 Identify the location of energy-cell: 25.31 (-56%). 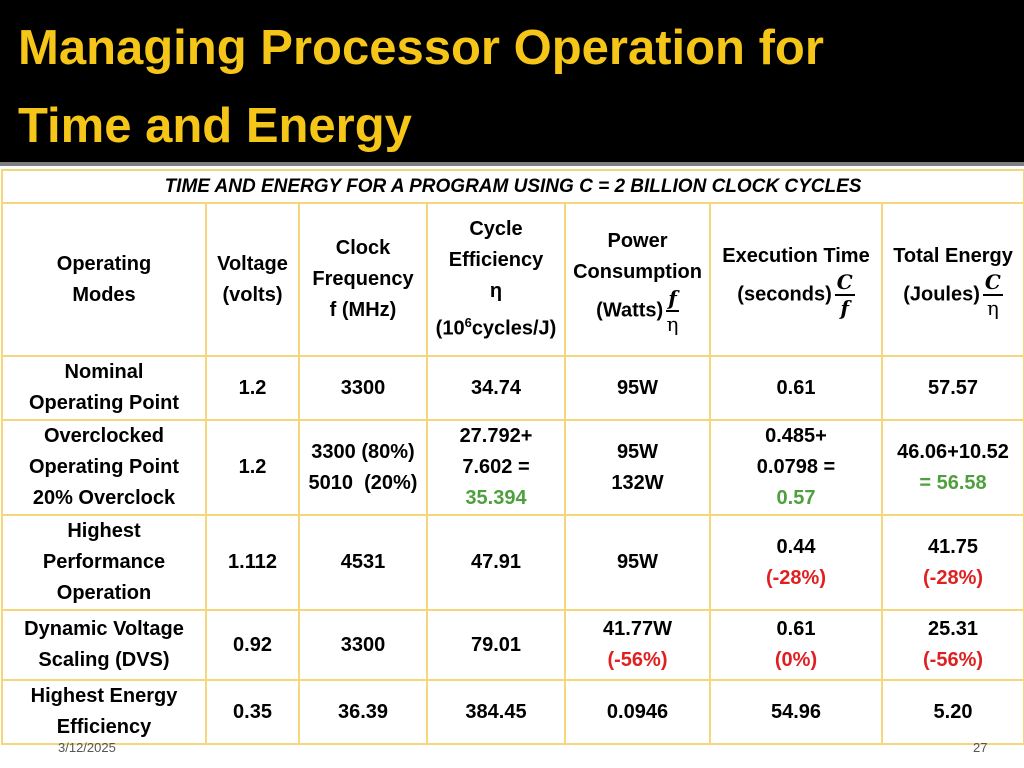
(952, 645).